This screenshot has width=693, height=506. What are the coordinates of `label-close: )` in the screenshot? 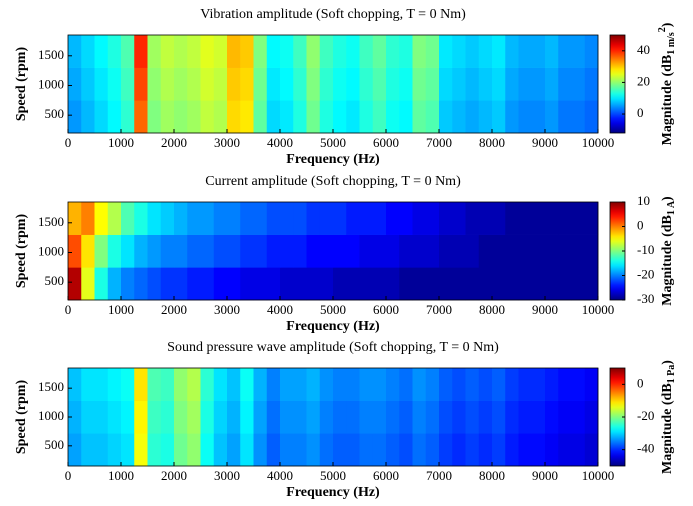 It's located at (667, 24).